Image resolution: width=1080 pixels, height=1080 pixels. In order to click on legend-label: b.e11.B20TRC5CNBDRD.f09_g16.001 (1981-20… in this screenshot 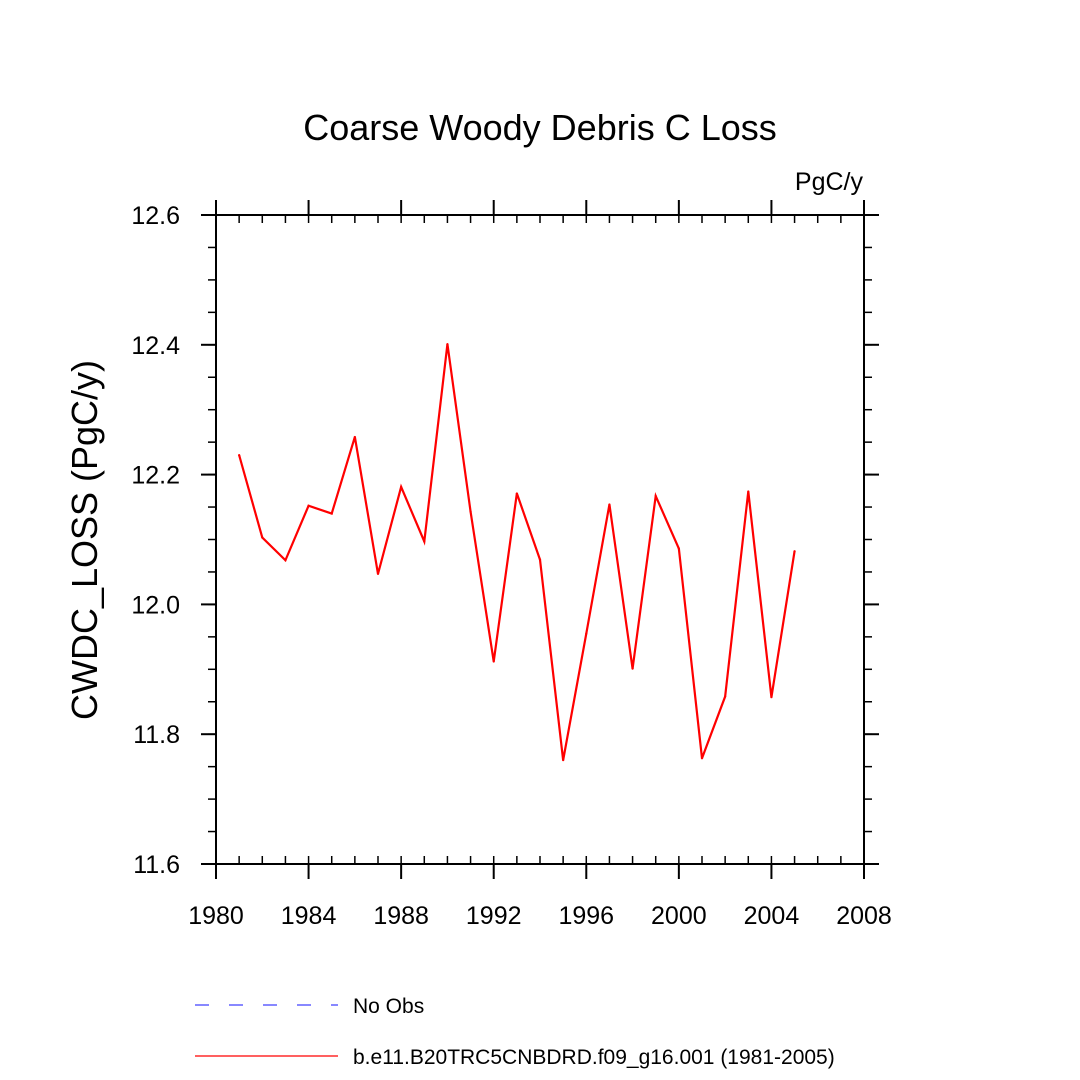, I will do `click(594, 1057)`.